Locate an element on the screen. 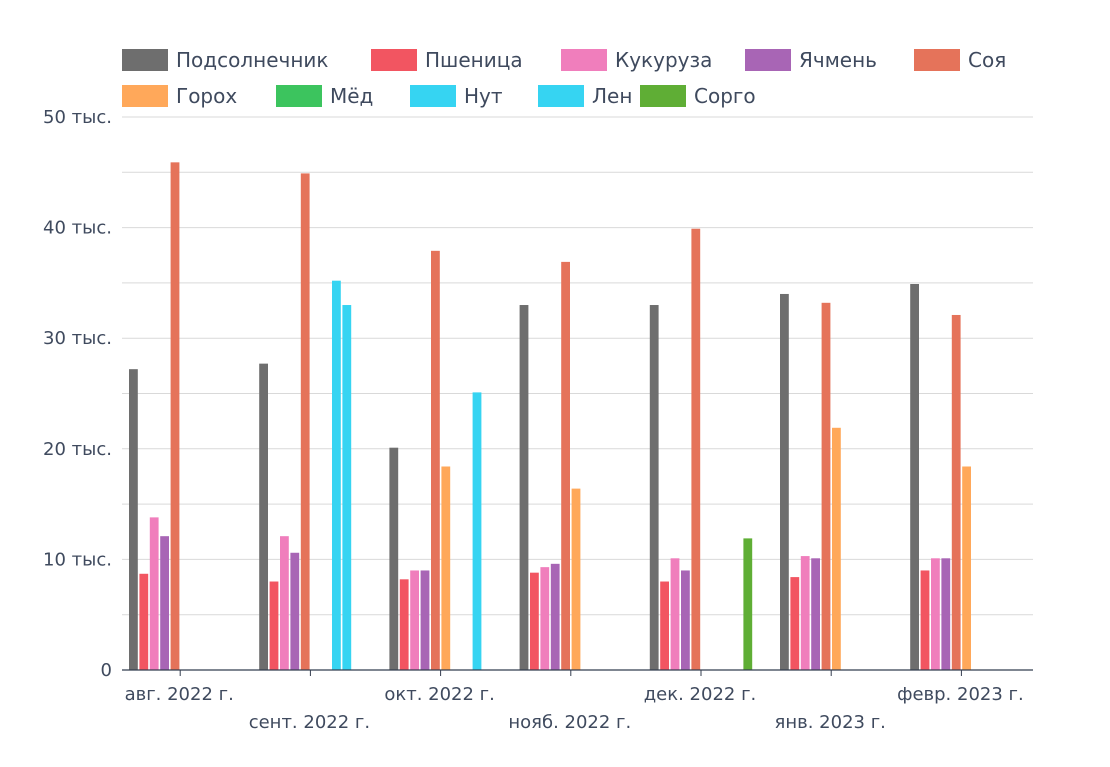 The height and width of the screenshot is (767, 1110). y-tick-label: 50 тыс. is located at coordinates (77, 117).